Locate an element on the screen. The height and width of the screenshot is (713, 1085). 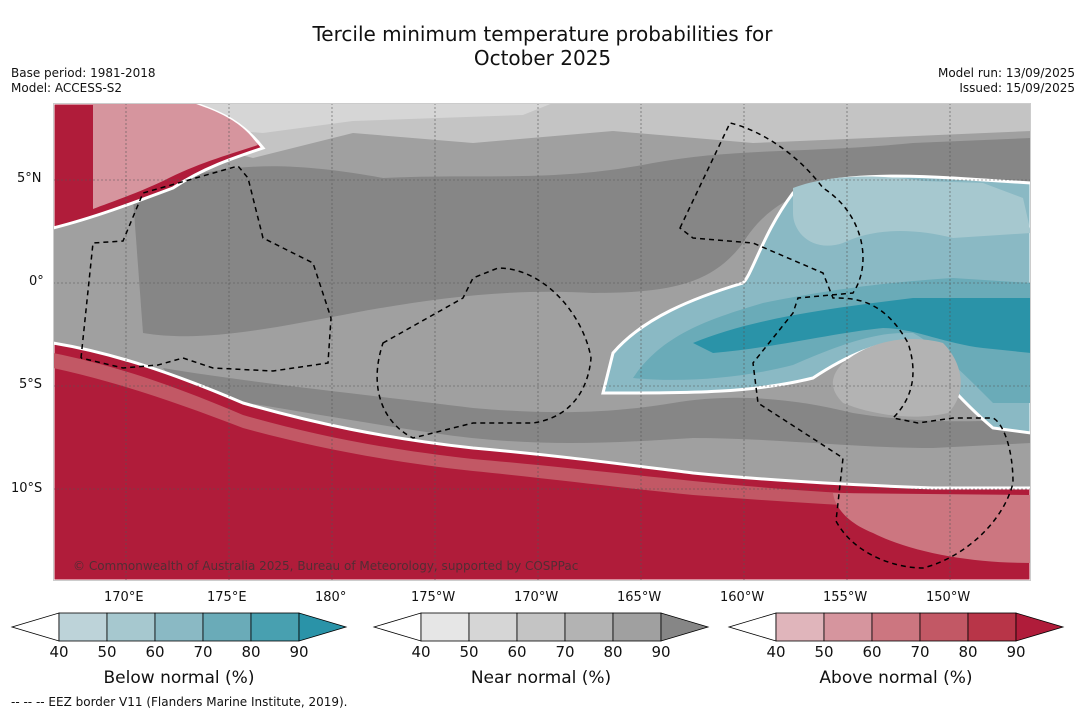
model-run: Model run: 13/09/2025 is located at coordinates (1006, 73).